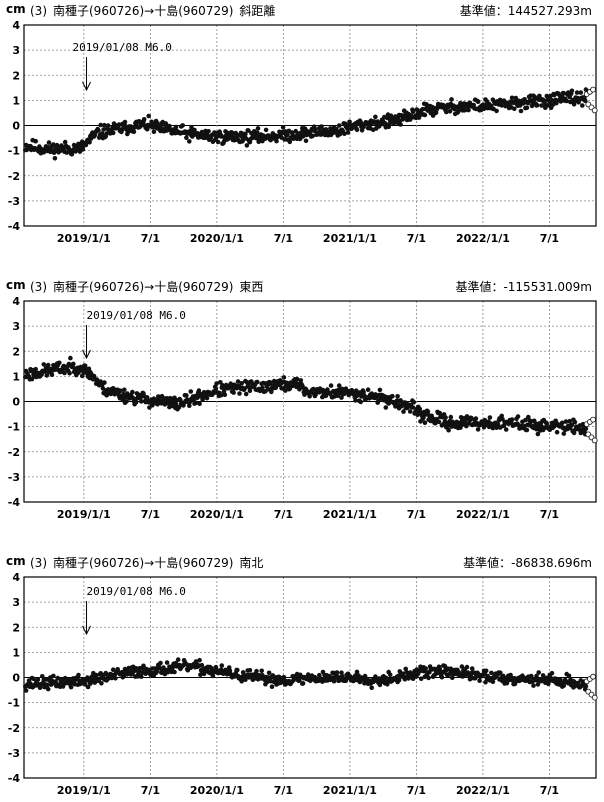  Describe the element at coordinates (16, 326) in the screenshot. I see `y-tick-label: 3` at that location.